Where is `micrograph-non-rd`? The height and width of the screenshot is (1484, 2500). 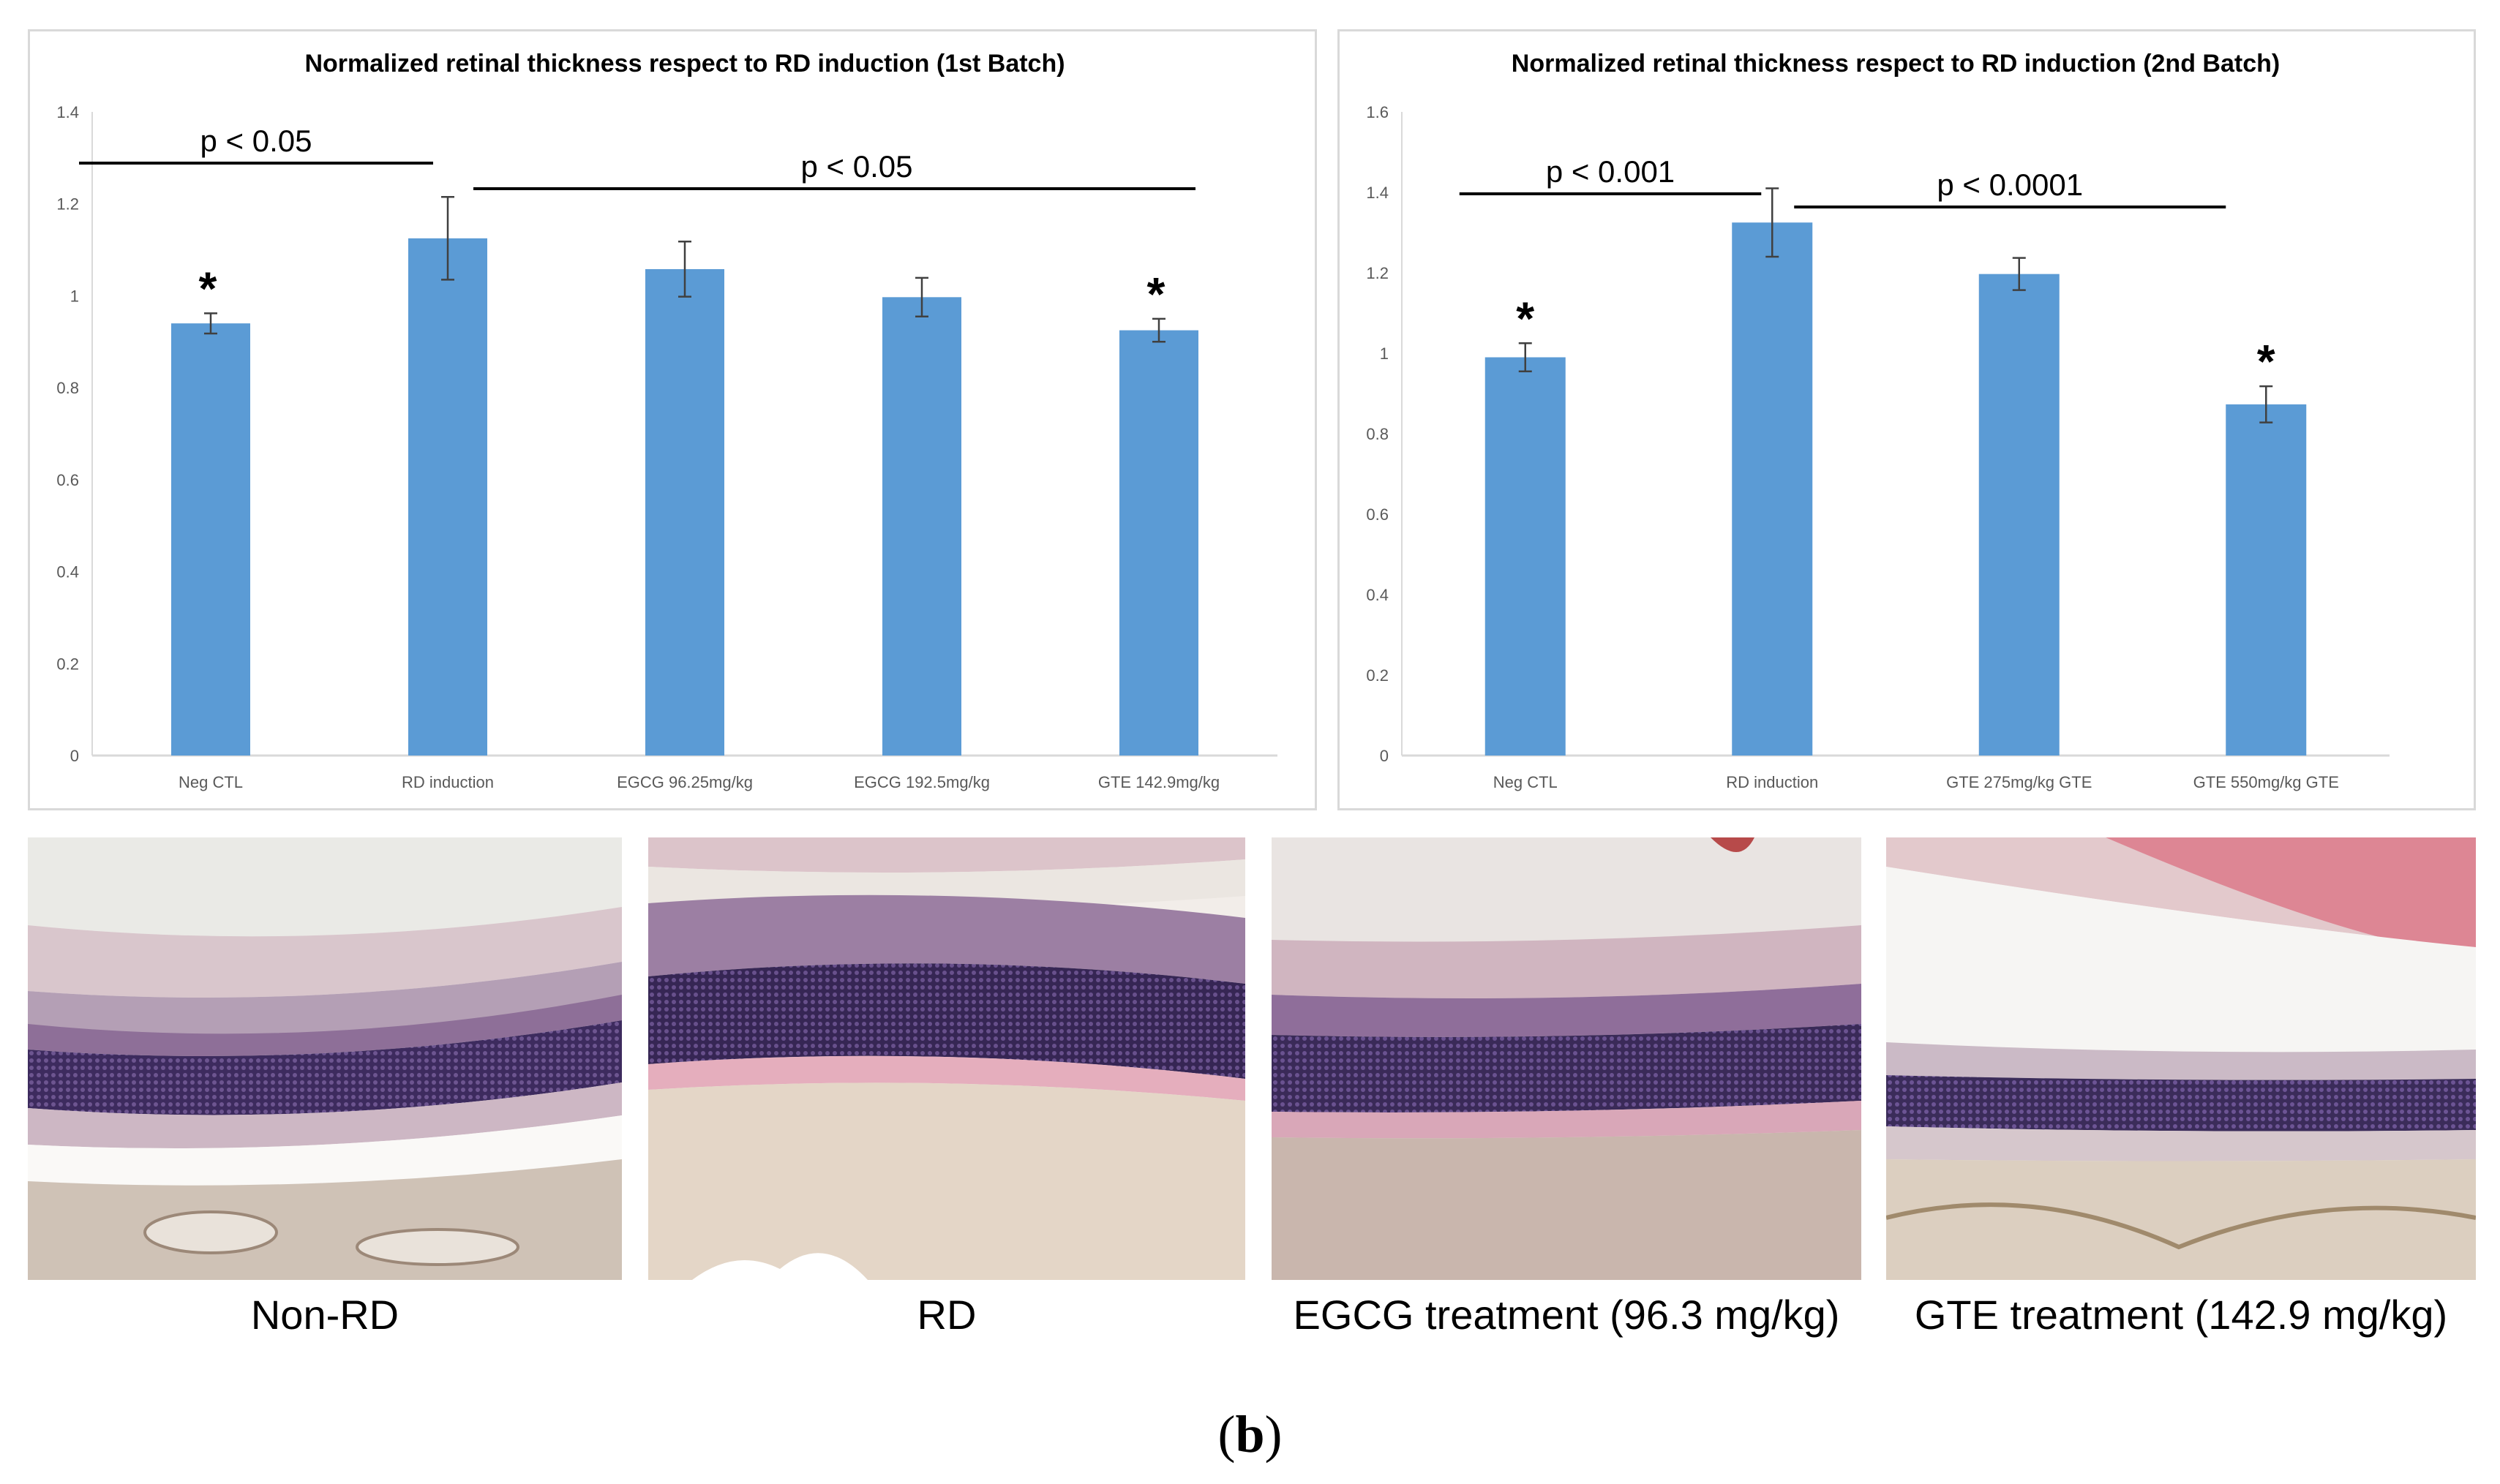
micrograph-non-rd is located at coordinates (325, 1058).